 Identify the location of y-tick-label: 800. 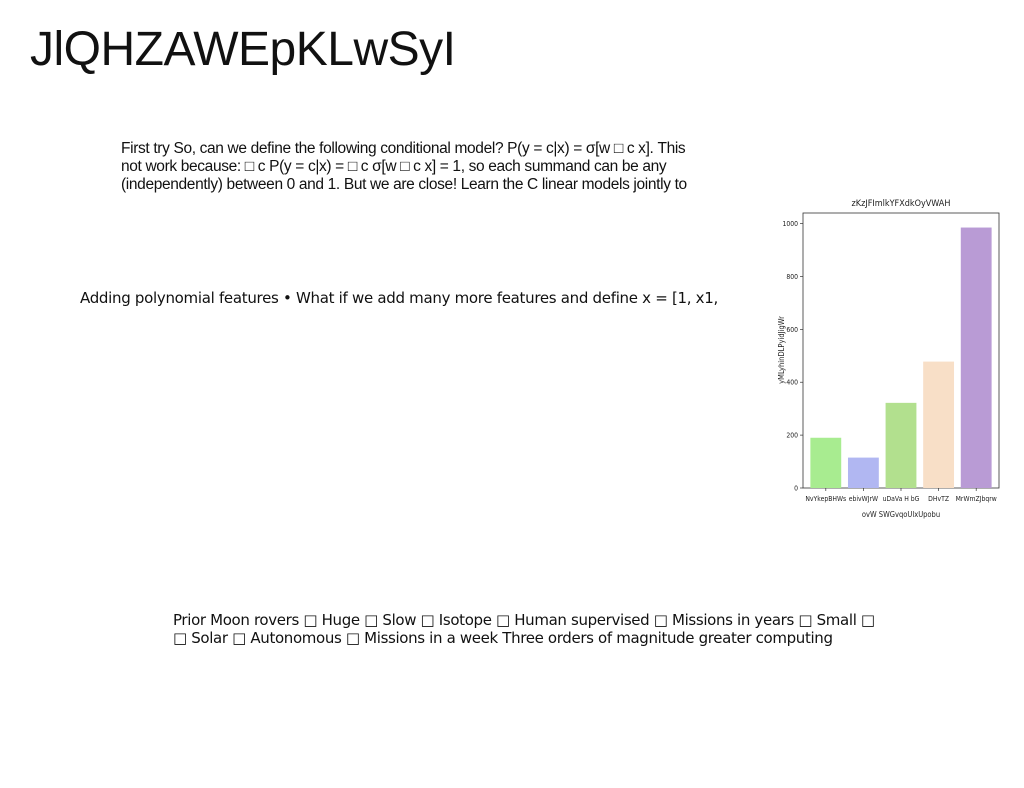
(792, 277).